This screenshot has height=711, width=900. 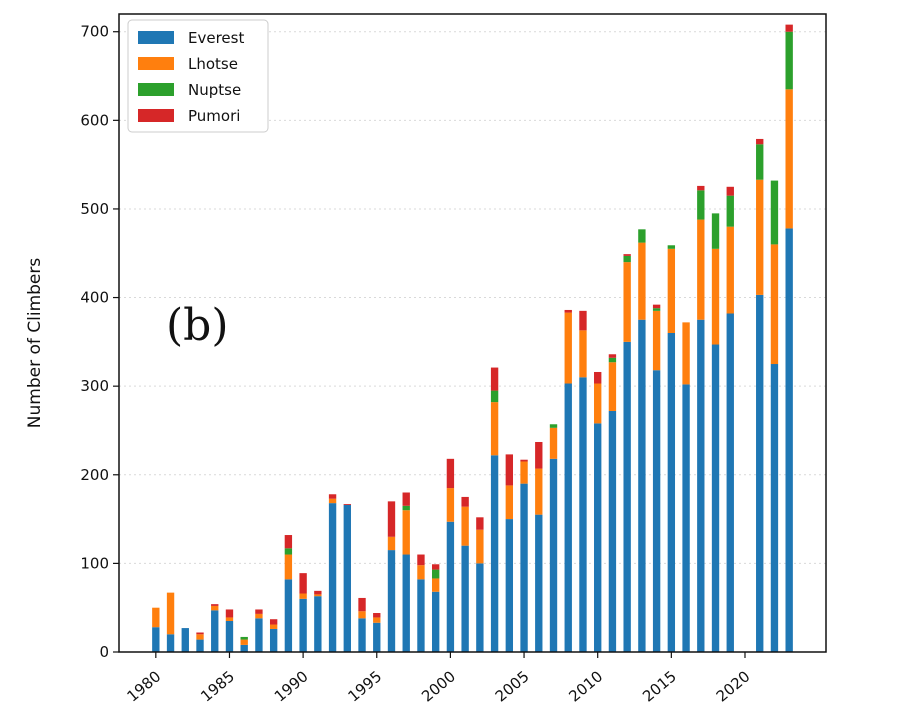 I want to click on panel-label: (b), so click(x=197, y=325).